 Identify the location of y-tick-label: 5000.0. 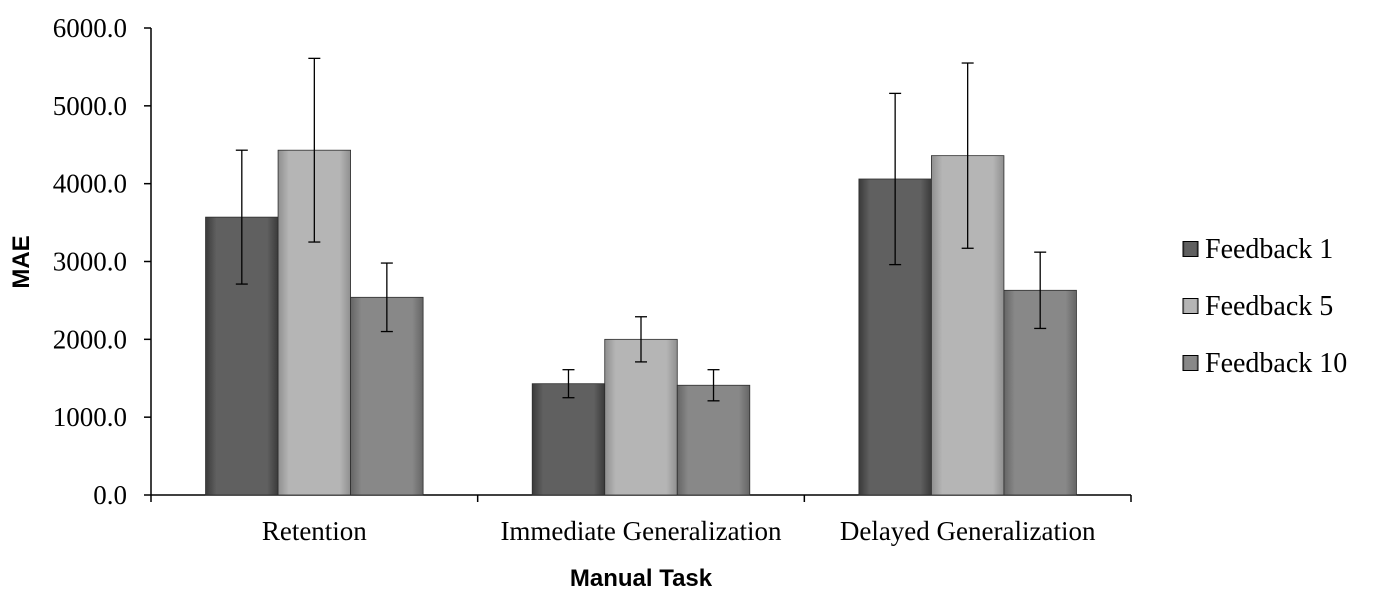
(90, 106).